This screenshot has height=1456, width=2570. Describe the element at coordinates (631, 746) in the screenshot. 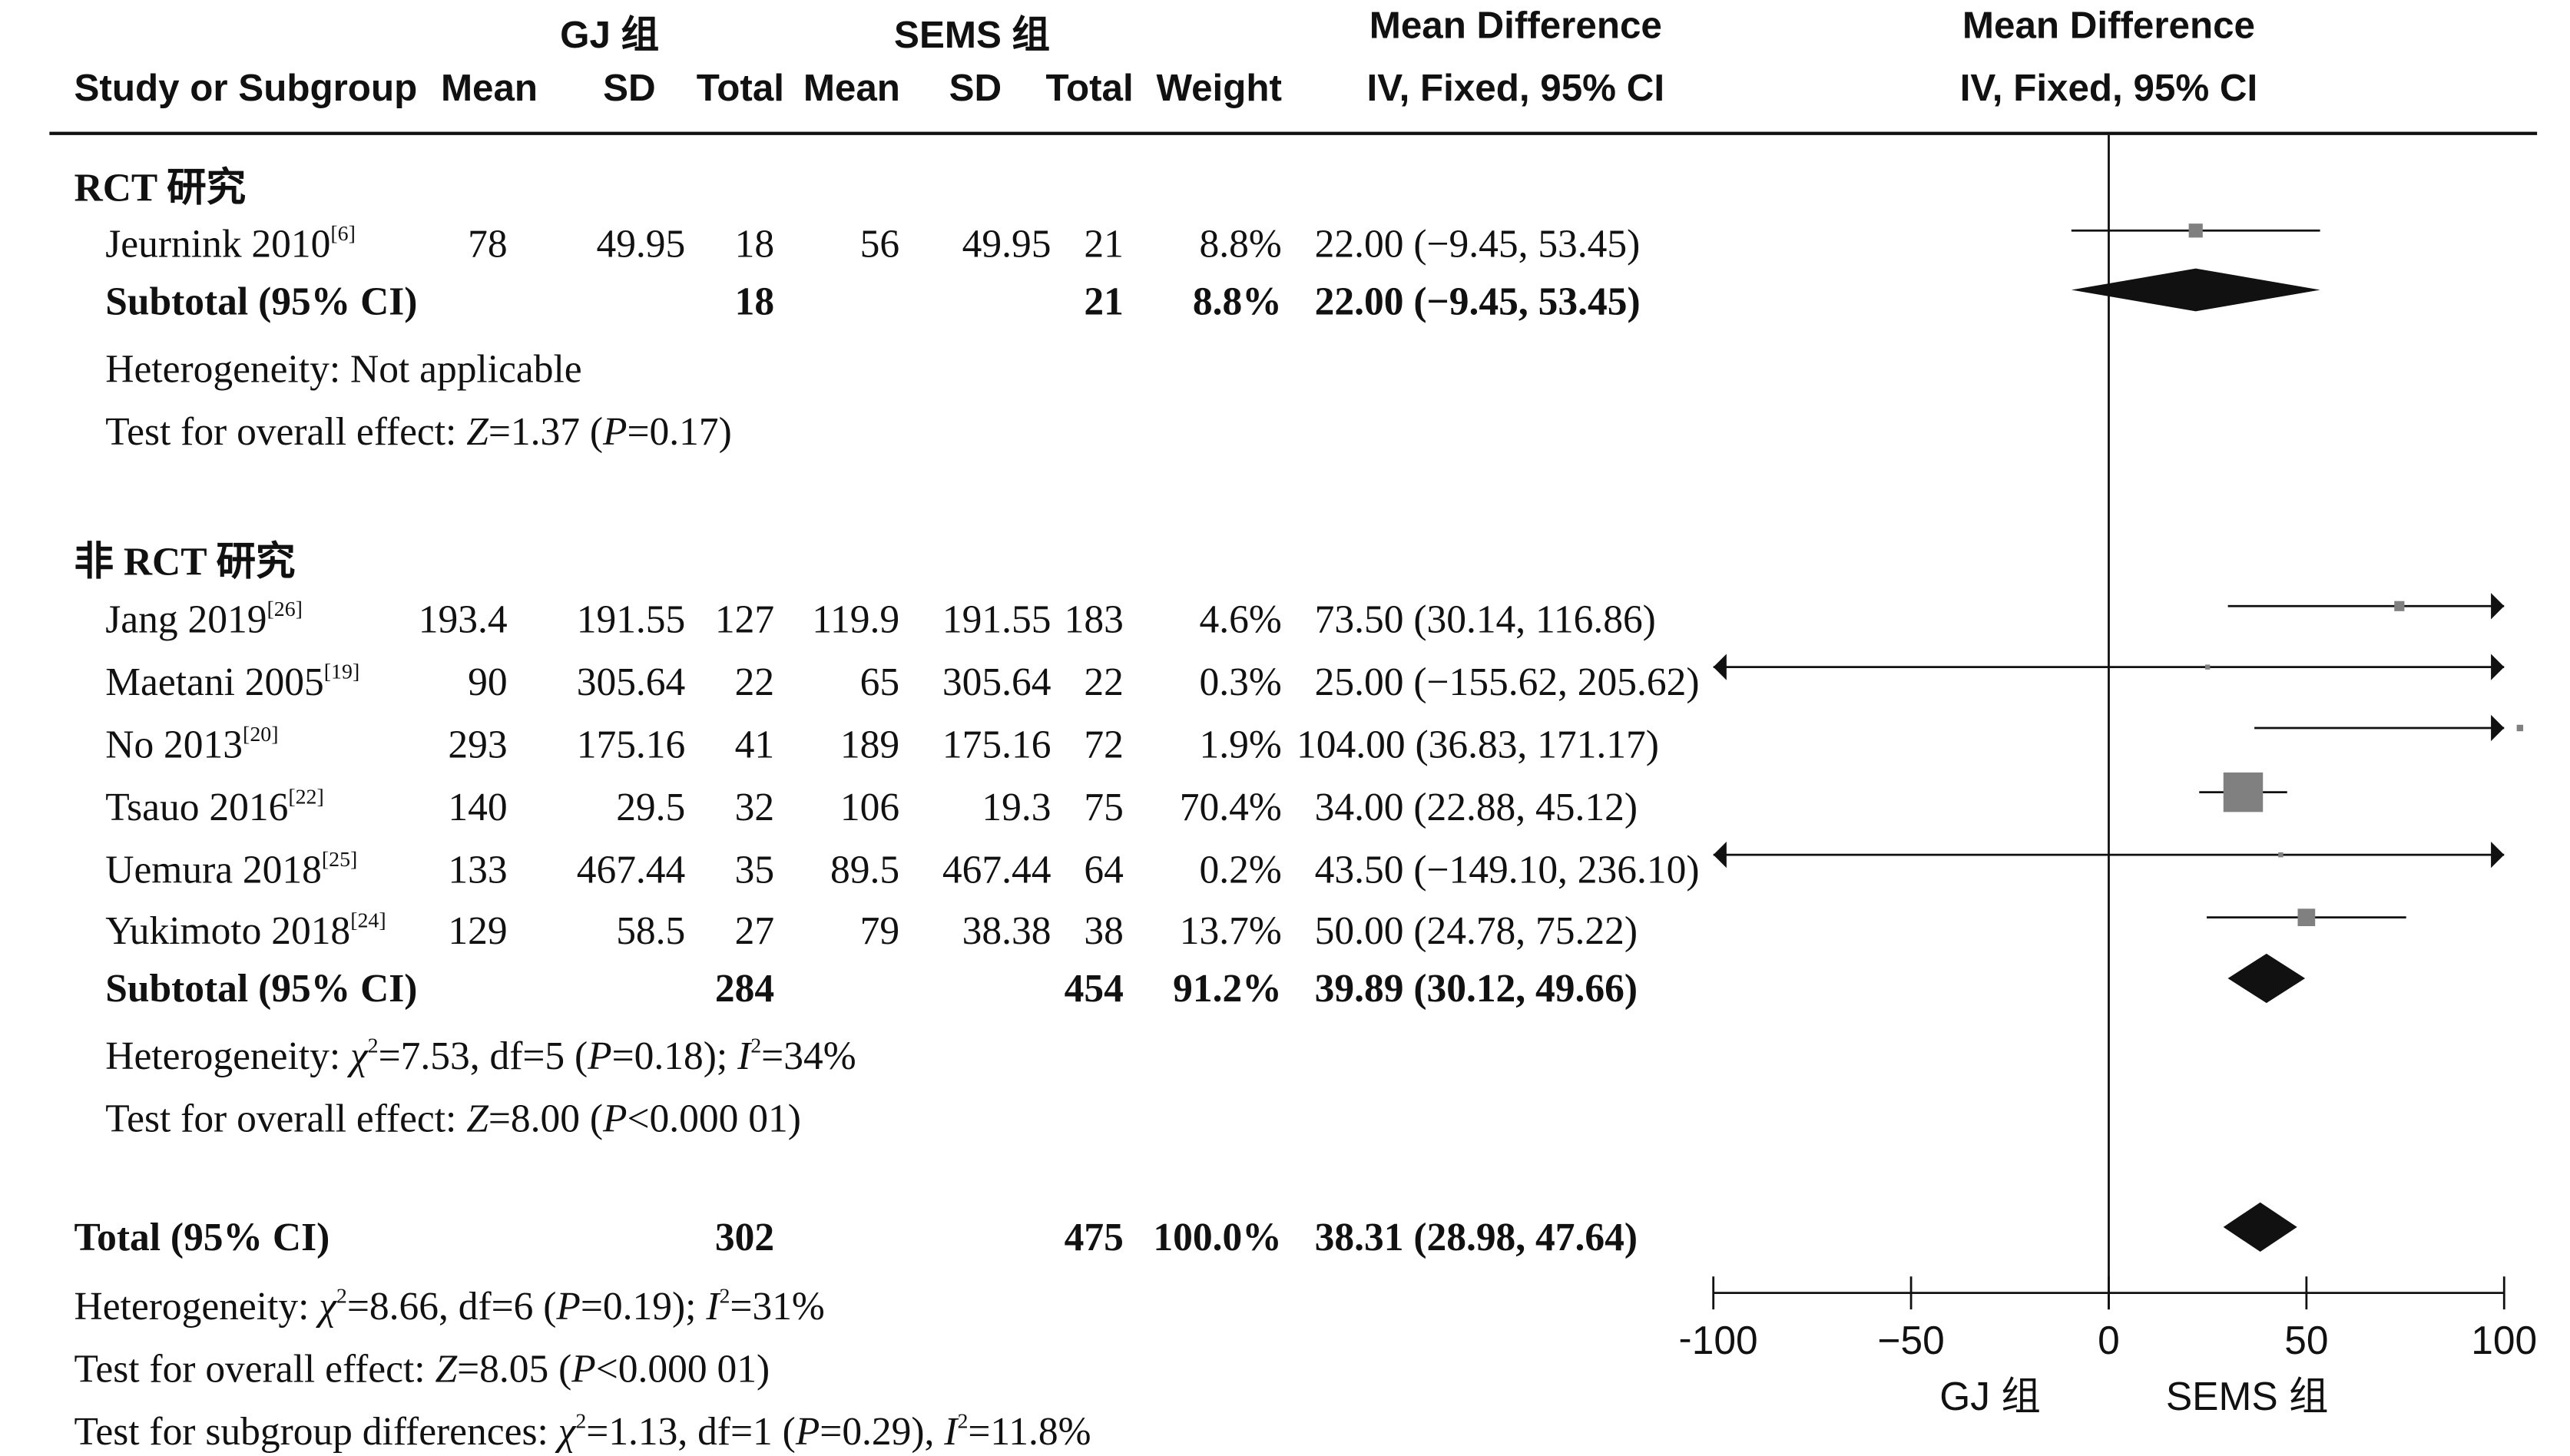

I see `study-sd1: 175.16` at that location.